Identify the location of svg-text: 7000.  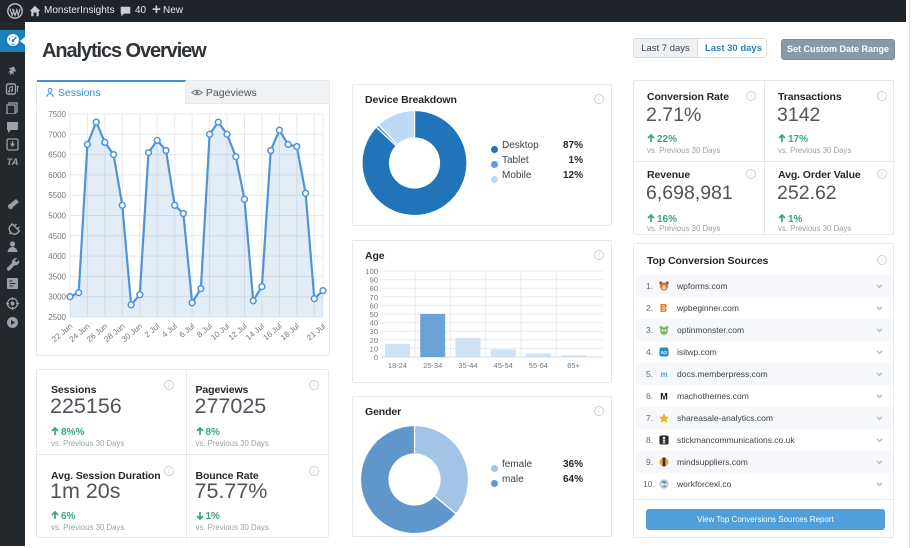
(57, 134).